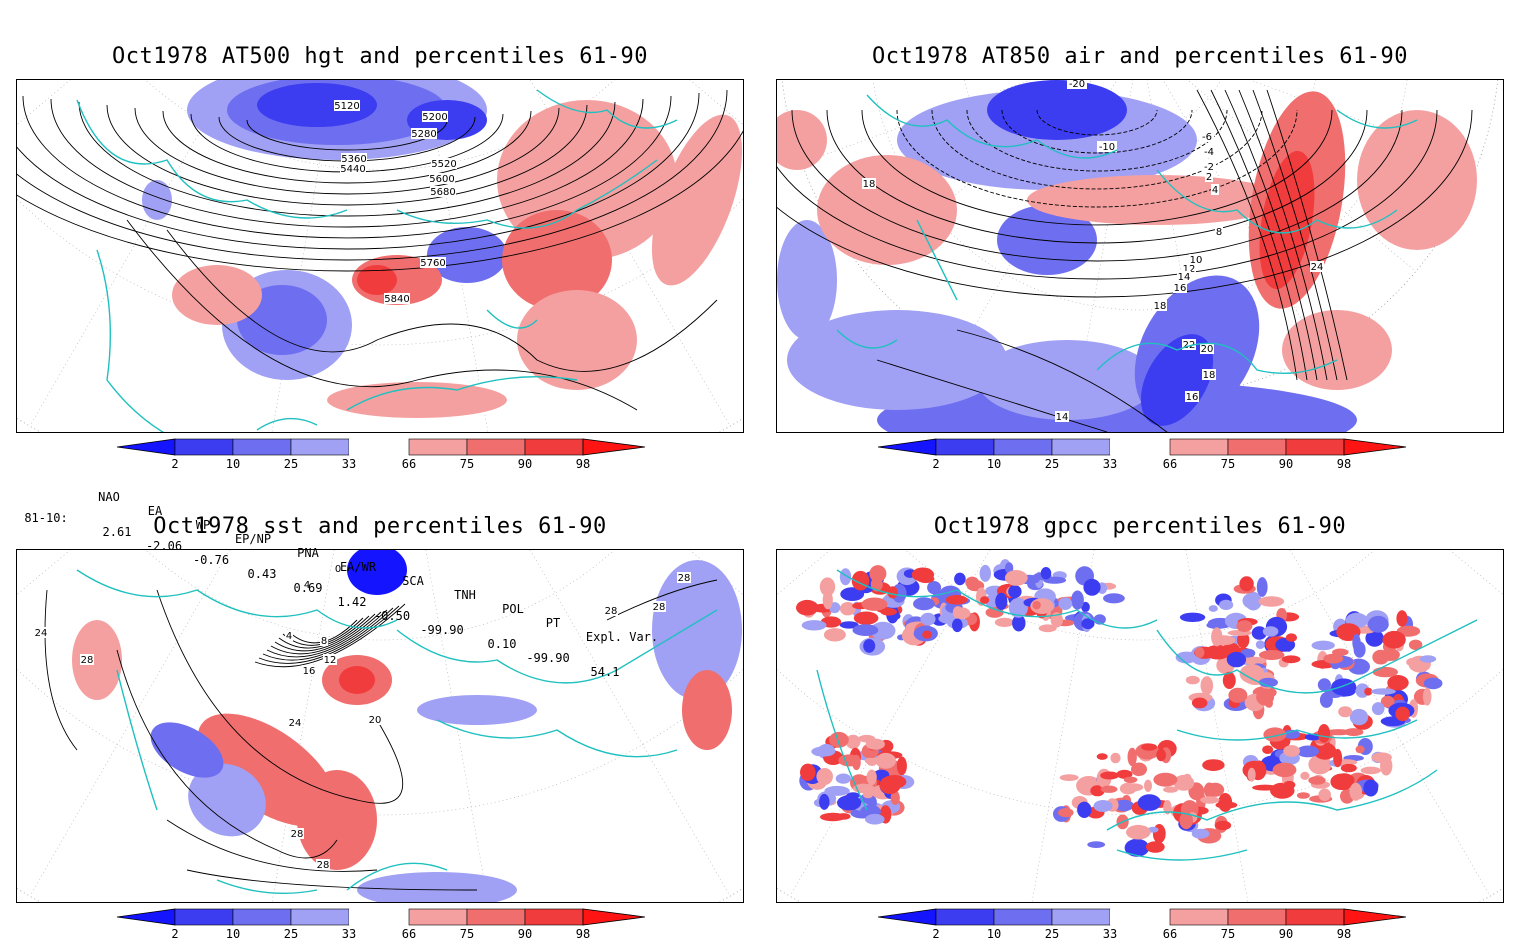  I want to click on contour-label: 4, so click(1215, 190).